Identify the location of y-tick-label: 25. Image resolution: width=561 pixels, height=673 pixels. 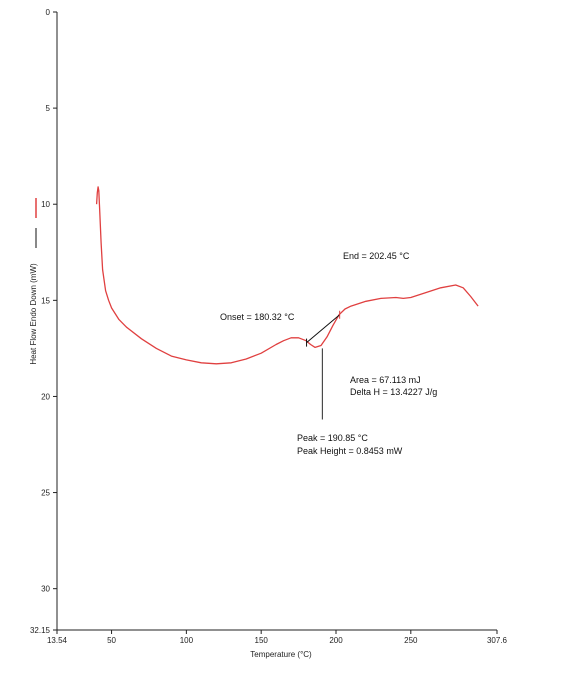
(45, 493).